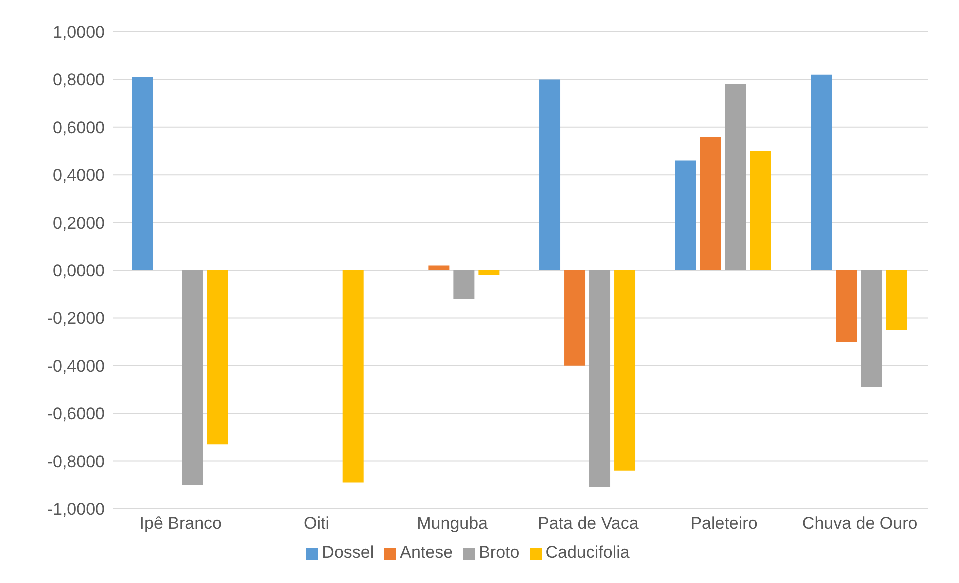 This screenshot has height=583, width=959. Describe the element at coordinates (348, 552) in the screenshot. I see `legend-label: Dossel` at that location.